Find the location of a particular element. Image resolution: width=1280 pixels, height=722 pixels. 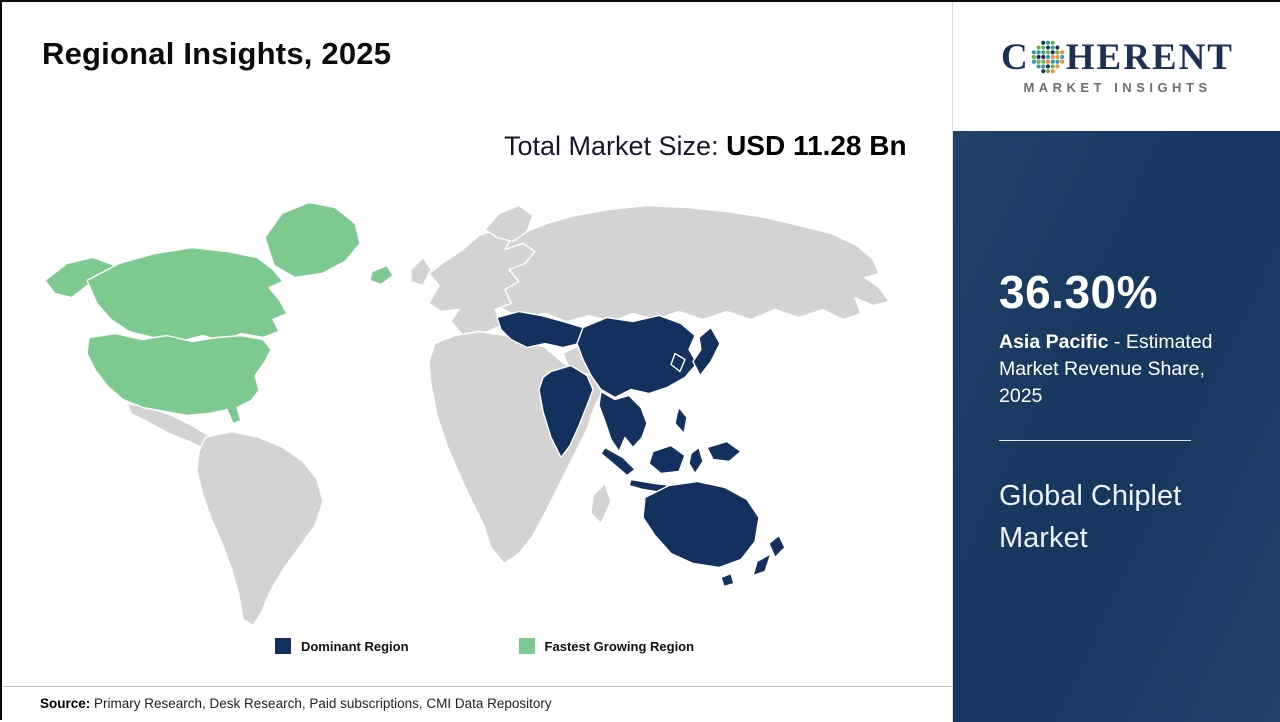

brand-logo: C HERENT MARKET INSIGHTS is located at coordinates (1116, 66).